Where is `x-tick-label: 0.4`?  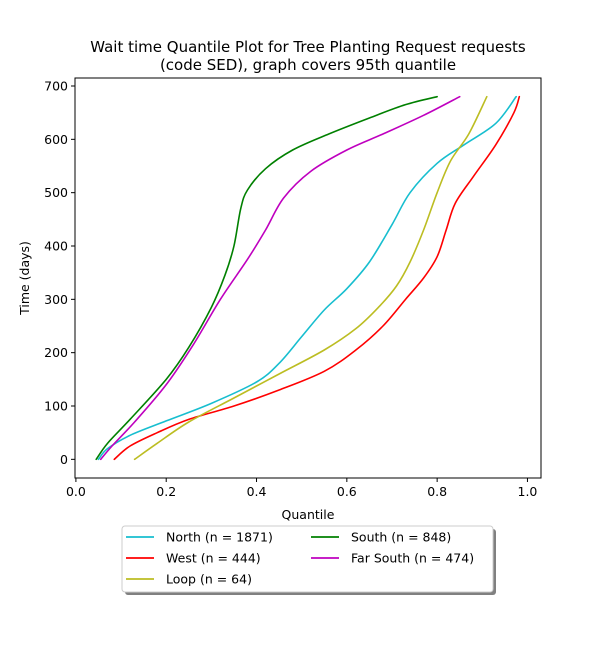
x-tick-label: 0.4 is located at coordinates (257, 491).